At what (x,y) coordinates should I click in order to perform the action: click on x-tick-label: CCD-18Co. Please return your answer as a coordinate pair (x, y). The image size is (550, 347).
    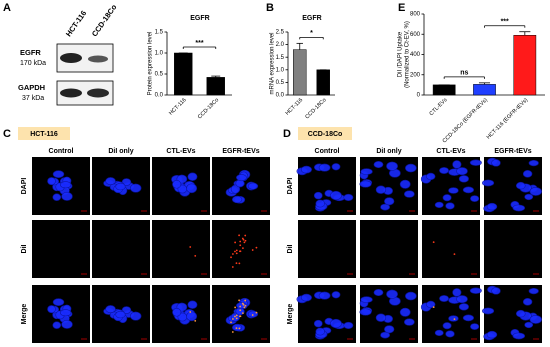
    Looking at the image, I should click on (315, 108).